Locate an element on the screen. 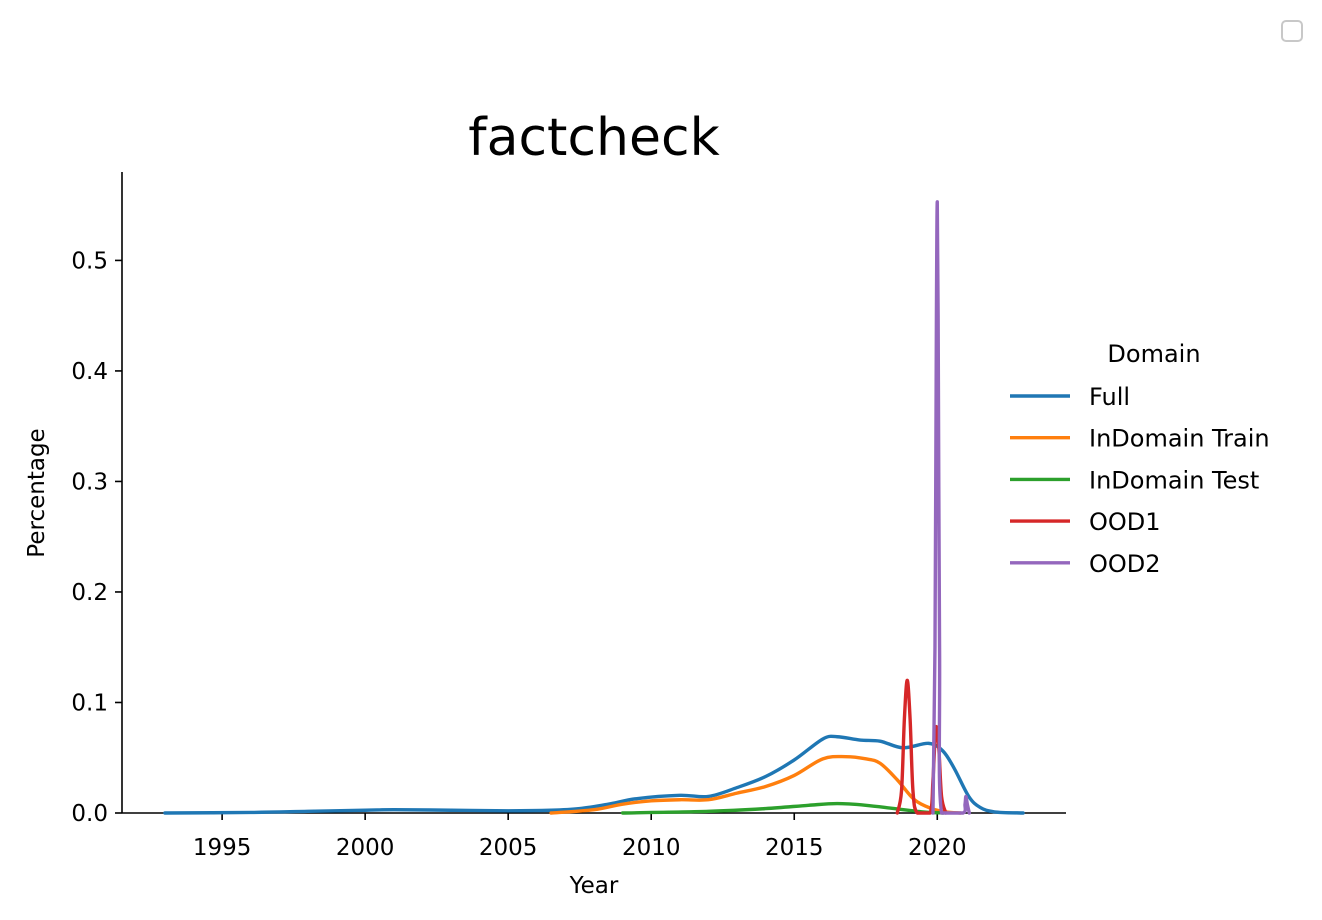 The height and width of the screenshot is (920, 1322). y-tick-label: 0.0 is located at coordinates (89, 814).